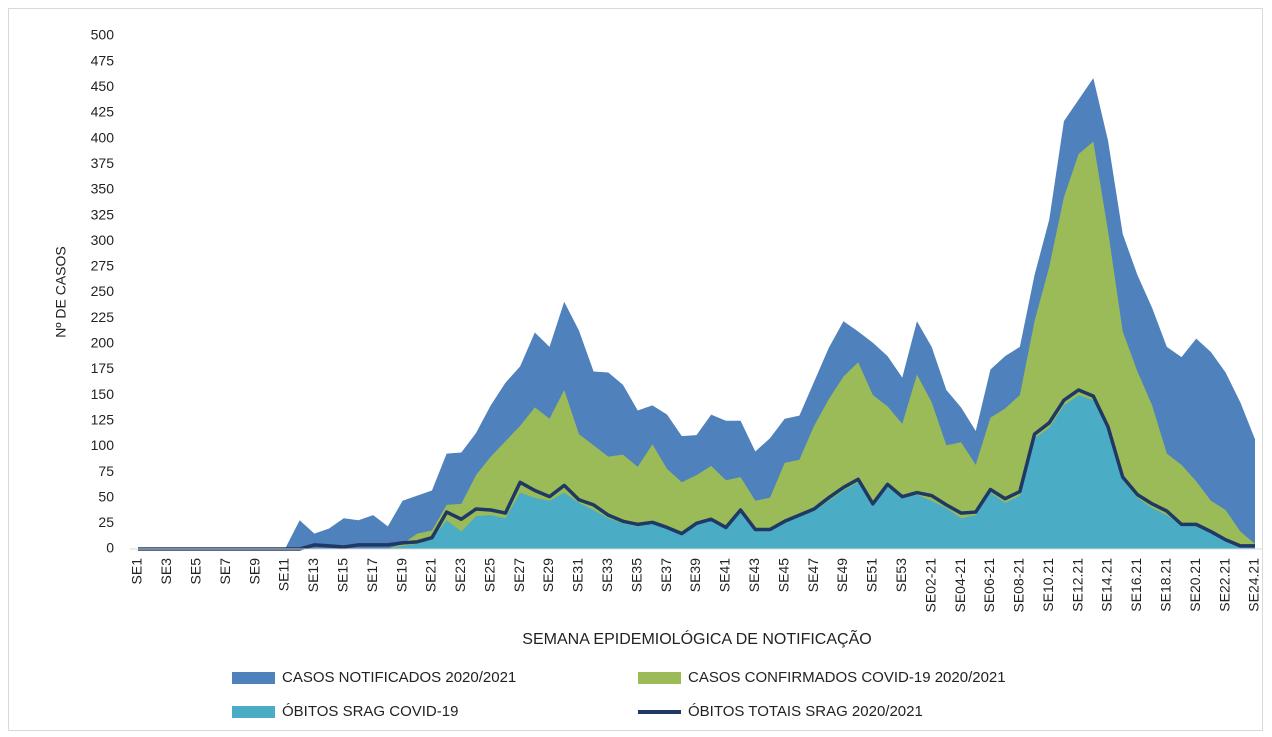  What do you see at coordinates (399, 677) in the screenshot?
I see `legend-label: CASOS NOTIFICADOS 2020/2021` at bounding box center [399, 677].